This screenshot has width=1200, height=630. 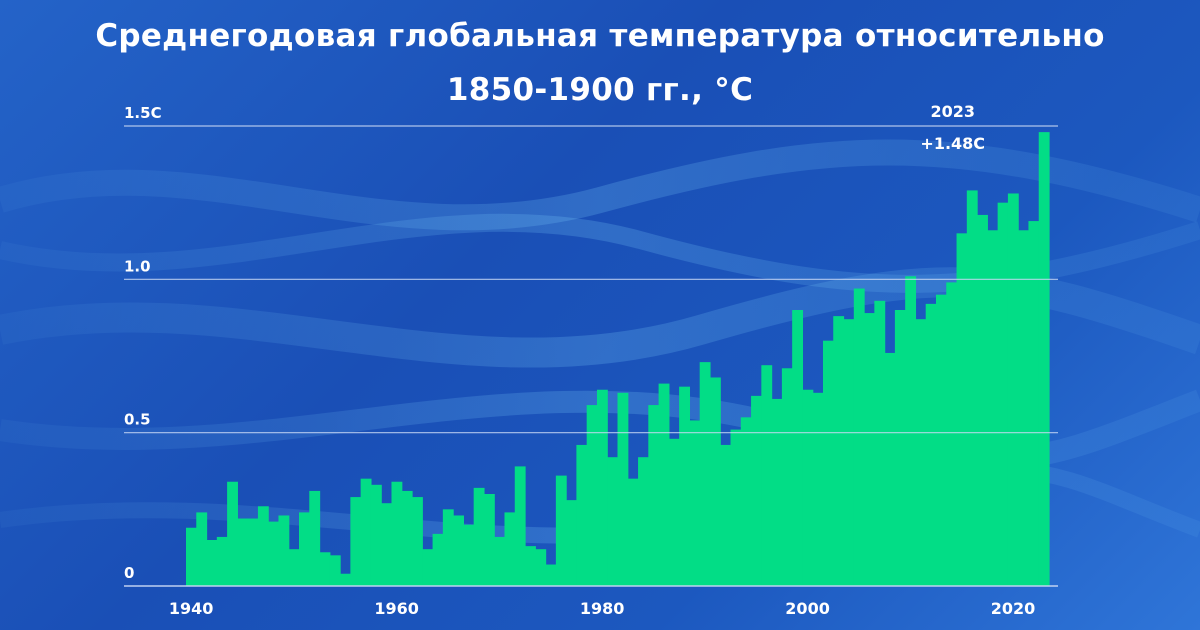 I want to click on bar-1967, so click(x=469, y=555).